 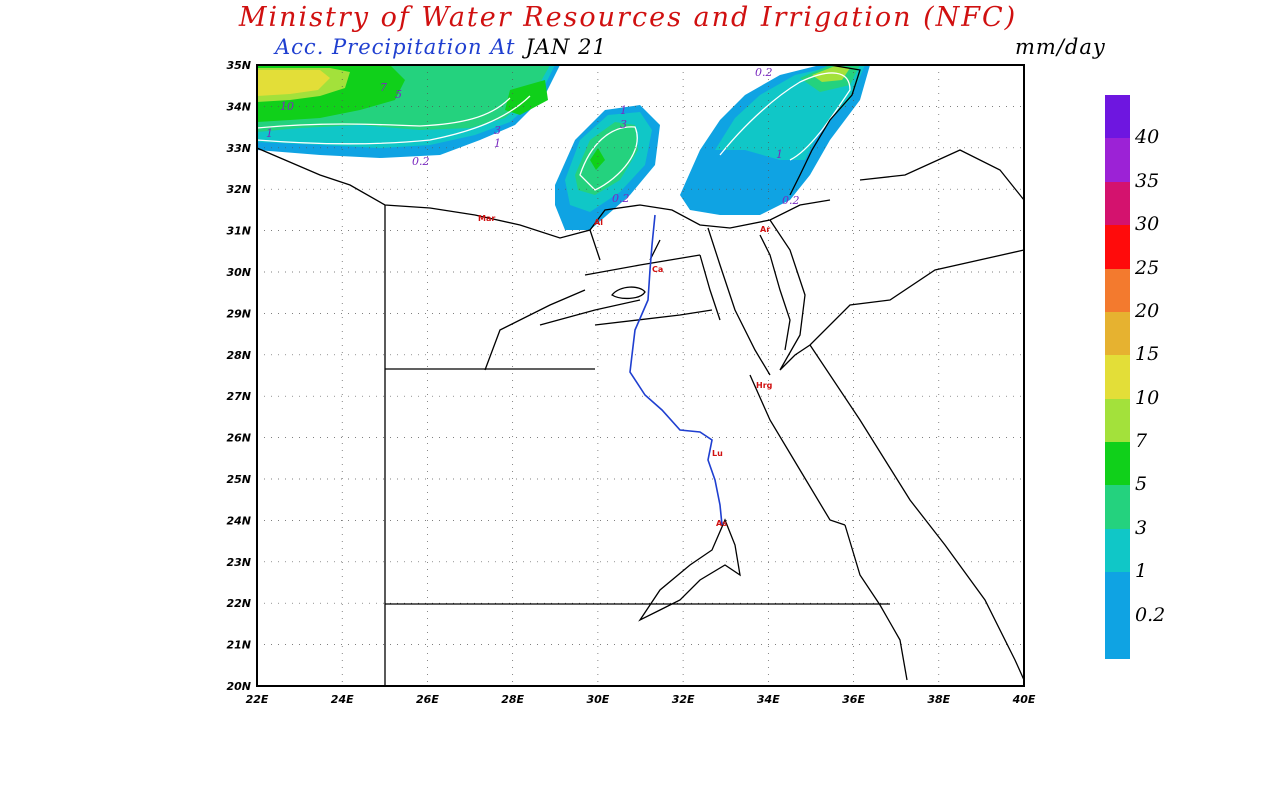 I want to click on rain-band-nw-green2, so click(x=526, y=97).